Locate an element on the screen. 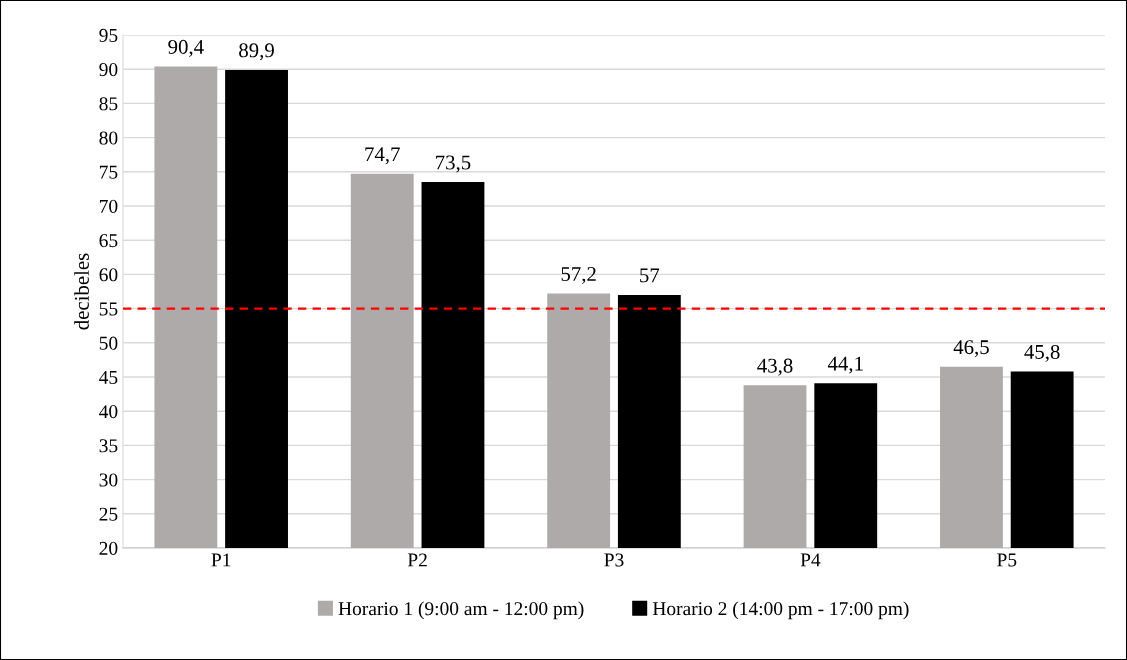 The height and width of the screenshot is (660, 1127). x-tick-label: P2 is located at coordinates (417, 560).